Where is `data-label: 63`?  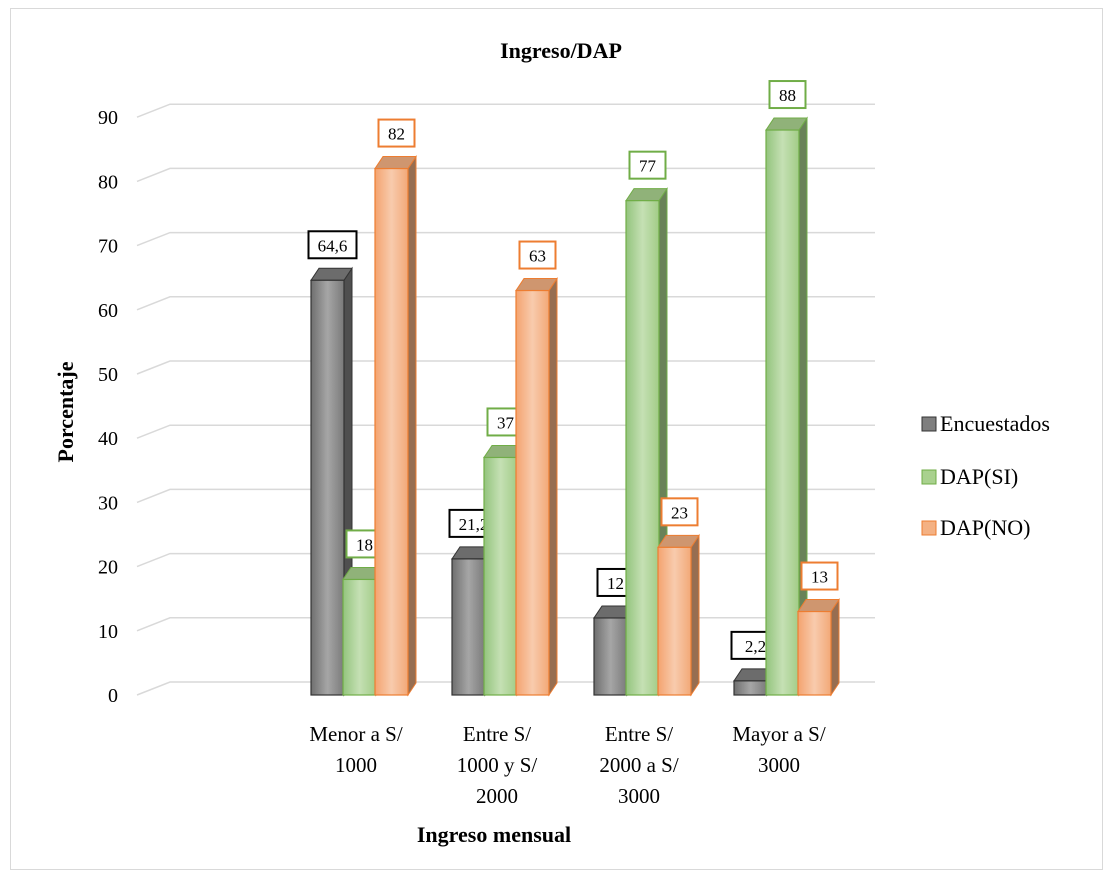 data-label: 63 is located at coordinates (537, 255).